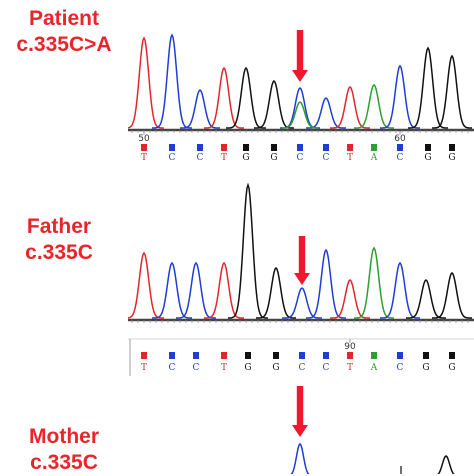 This screenshot has width=474, height=476. Describe the element at coordinates (350, 347) in the screenshot. I see `father-position-label: 90` at that location.